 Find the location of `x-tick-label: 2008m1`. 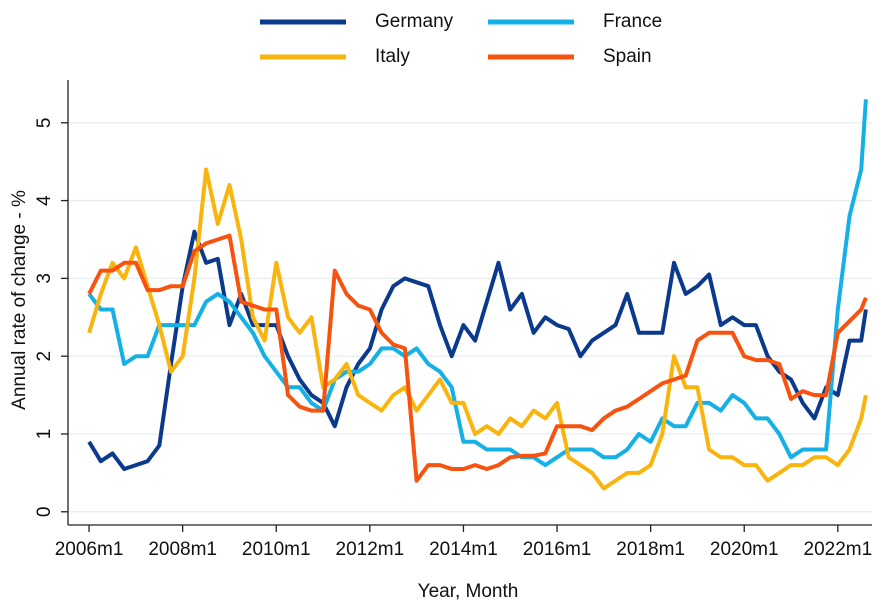

x-tick-label: 2008m1 is located at coordinates (182, 549).